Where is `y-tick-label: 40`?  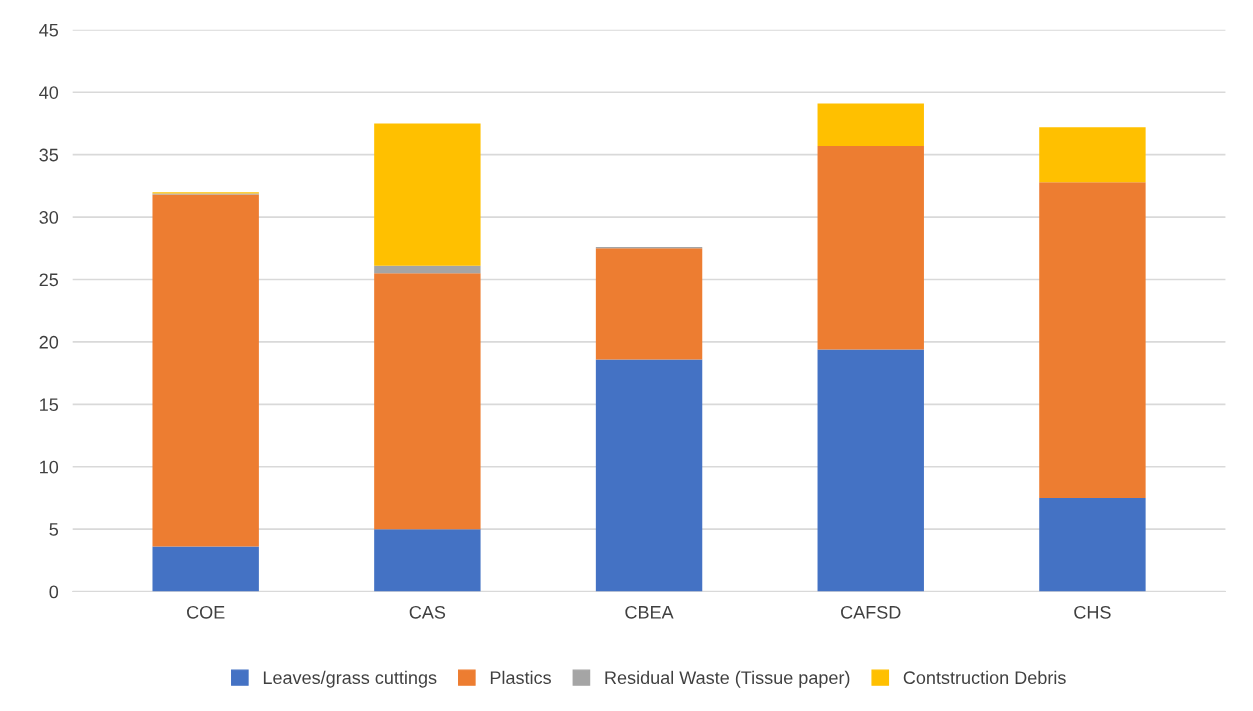
y-tick-label: 40 is located at coordinates (49, 92).